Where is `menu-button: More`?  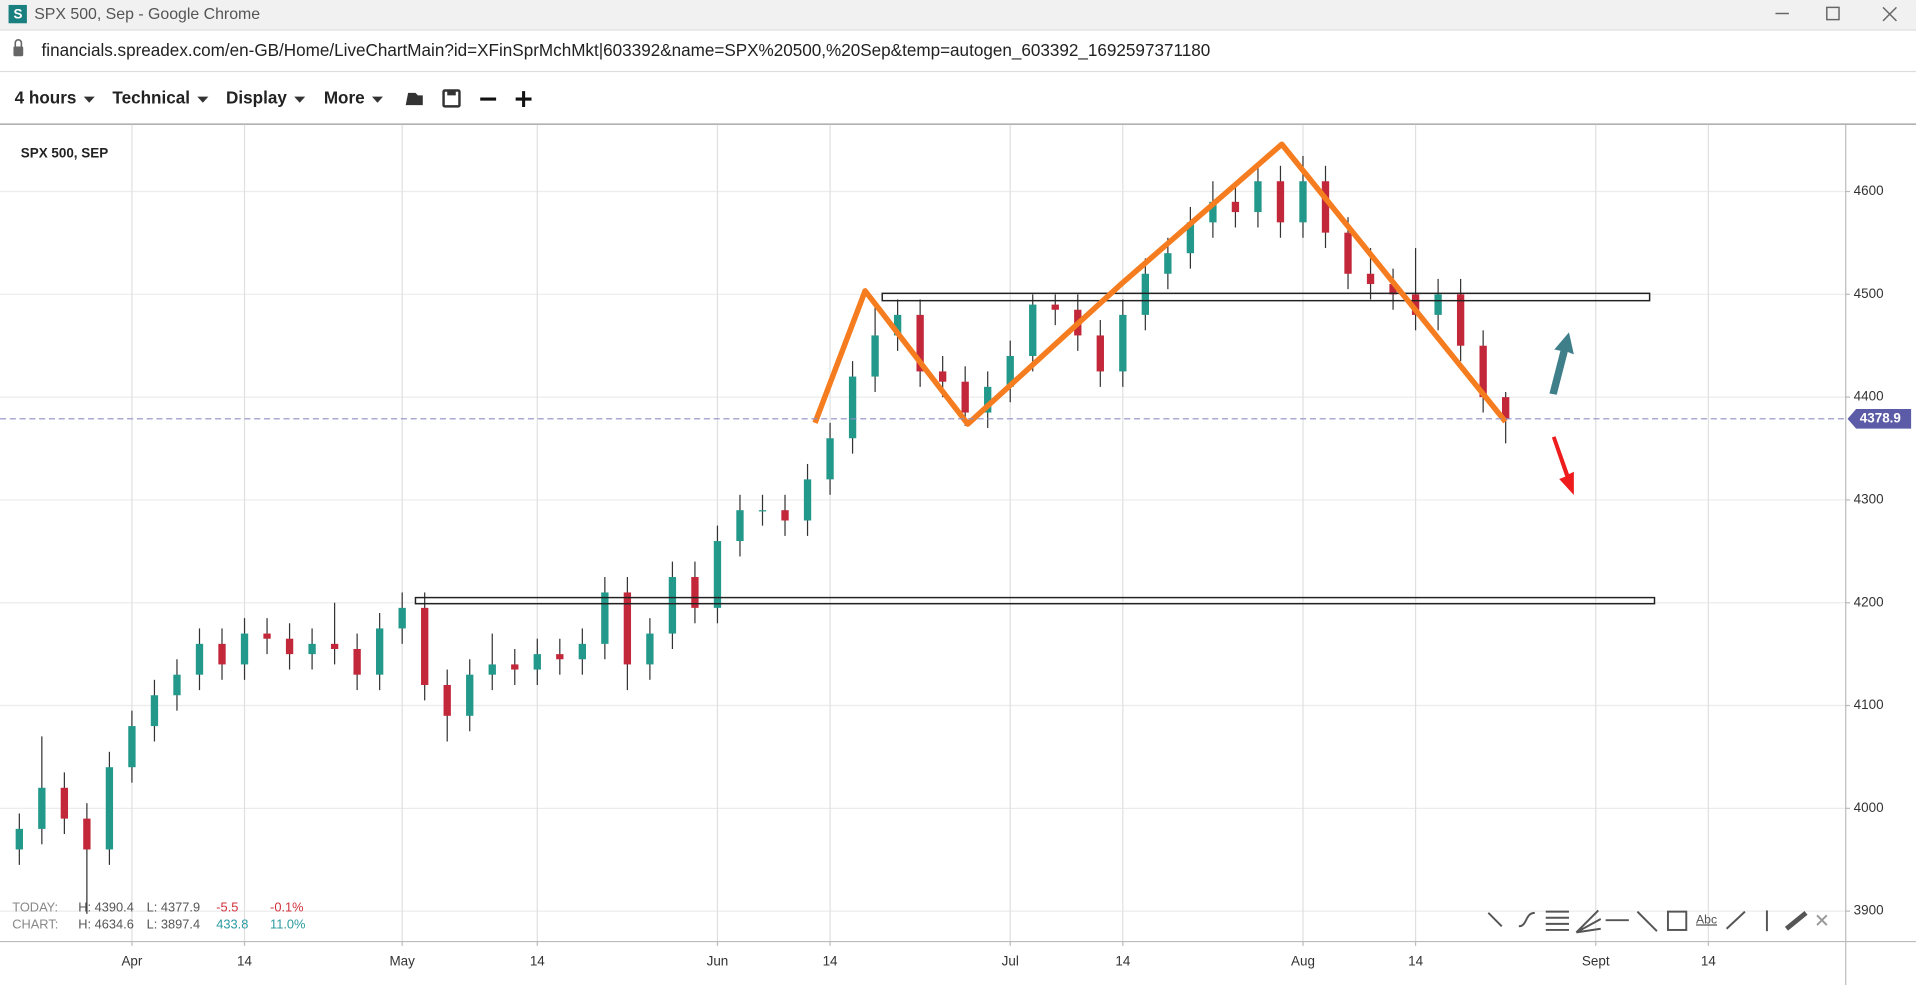 menu-button: More is located at coordinates (344, 98).